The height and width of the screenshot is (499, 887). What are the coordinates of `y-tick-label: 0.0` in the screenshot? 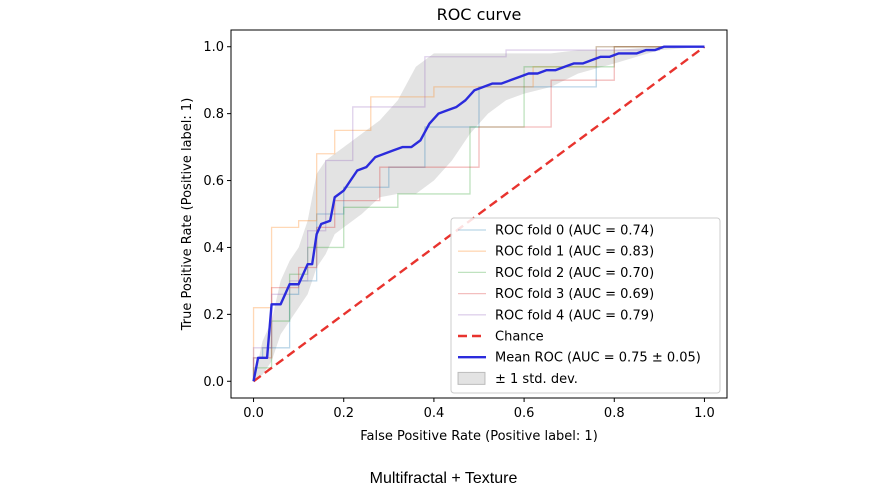 It's located at (213, 382).